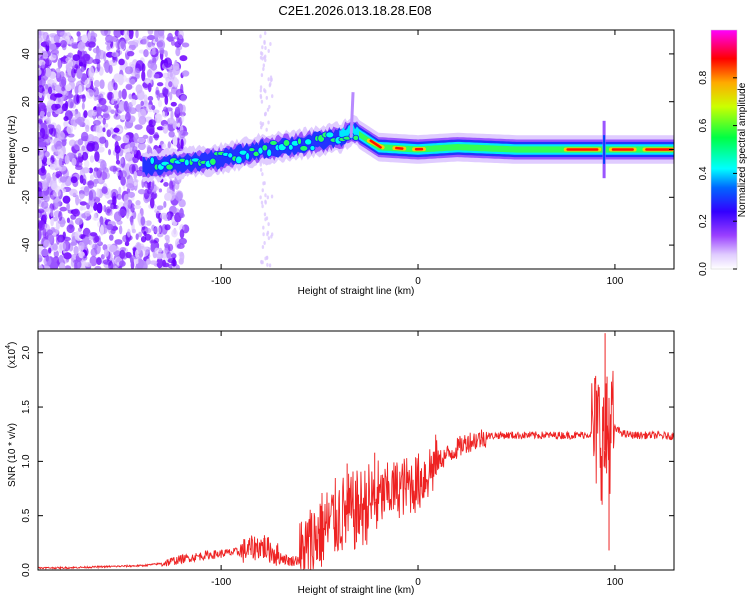  I want to click on snr-x-tick-label: -100, so click(221, 582).